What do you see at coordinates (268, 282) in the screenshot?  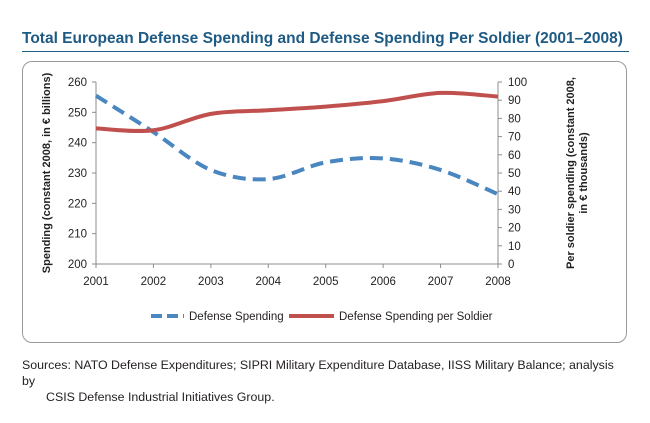 I see `x-tick-label: 2004` at bounding box center [268, 282].